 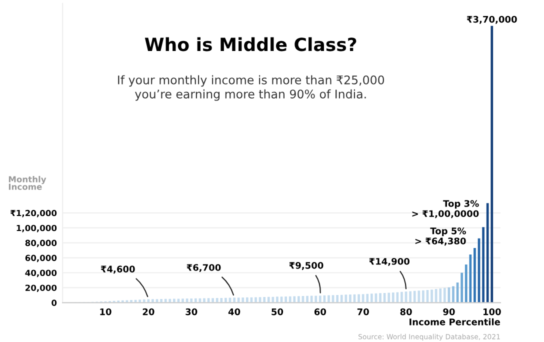 I want to click on x-tick-label: 30, so click(x=192, y=312).